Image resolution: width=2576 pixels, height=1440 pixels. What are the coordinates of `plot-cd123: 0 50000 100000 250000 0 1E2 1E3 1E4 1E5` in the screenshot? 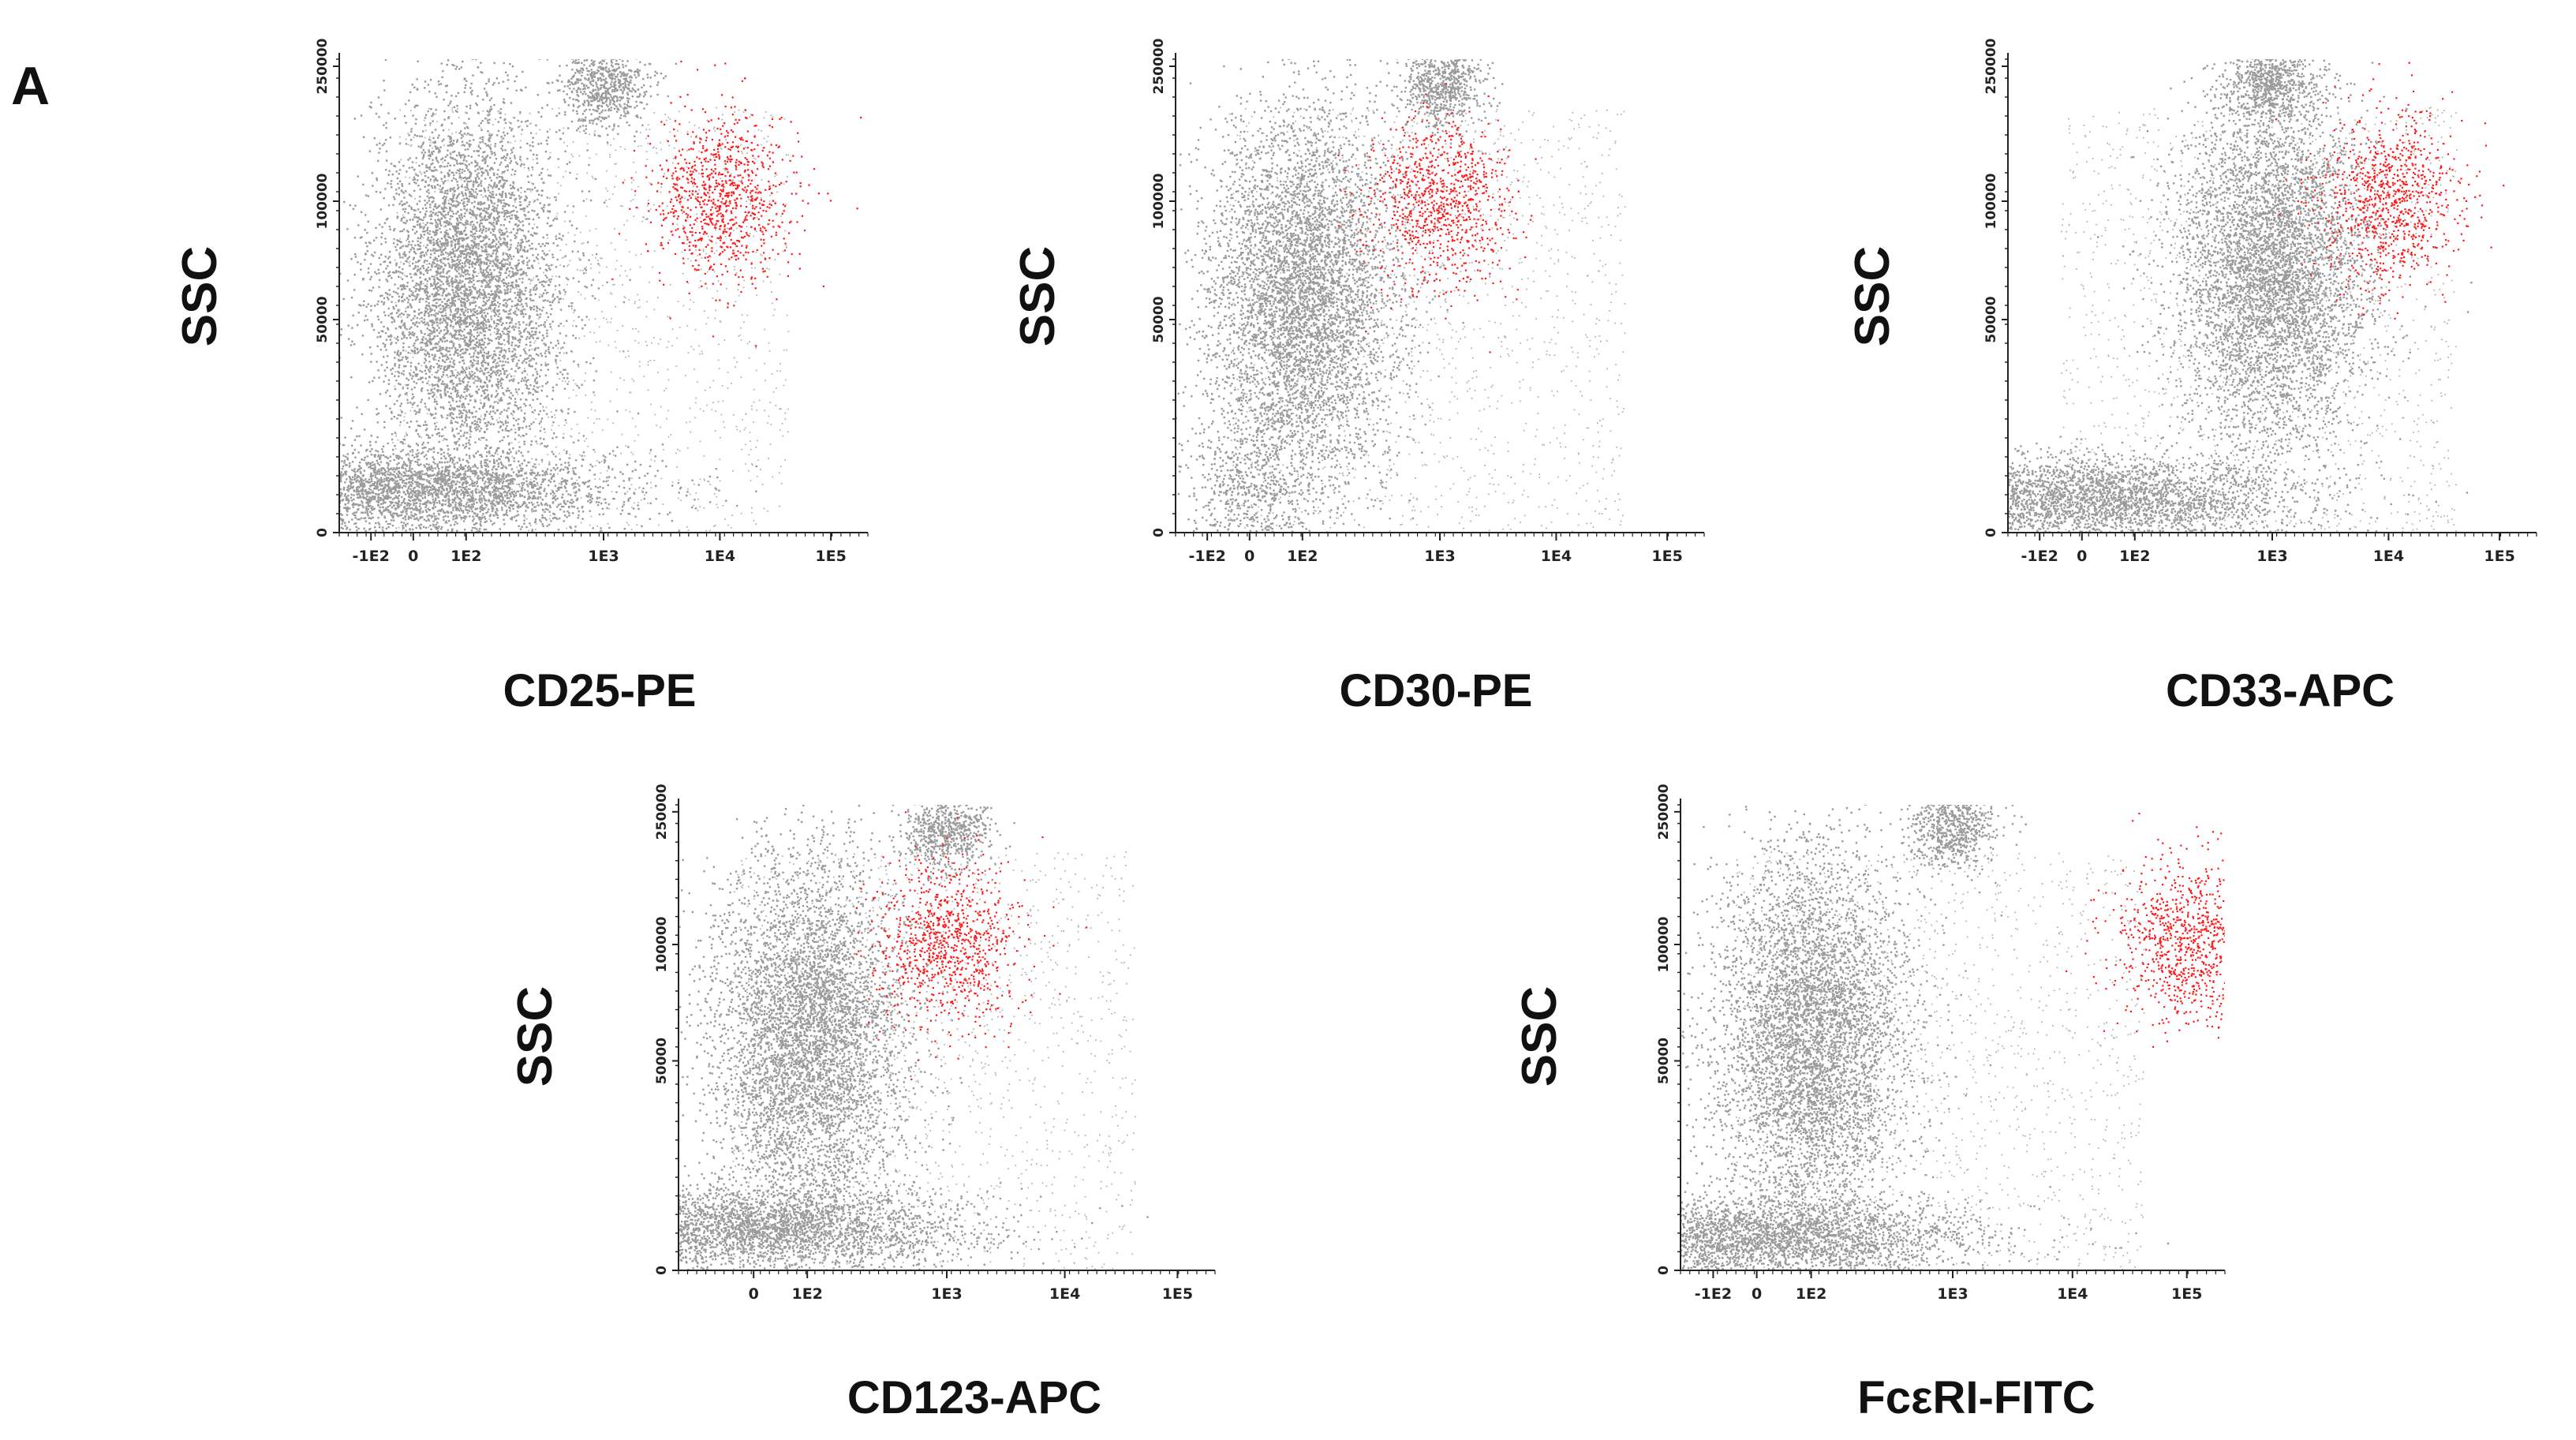 It's located at (935, 1043).